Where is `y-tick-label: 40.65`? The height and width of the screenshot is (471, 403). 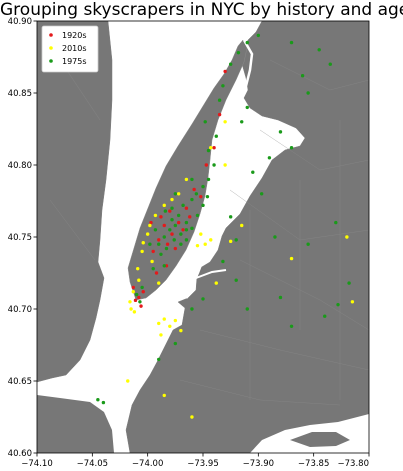
y-tick-label: 40.65 is located at coordinates (20, 382).